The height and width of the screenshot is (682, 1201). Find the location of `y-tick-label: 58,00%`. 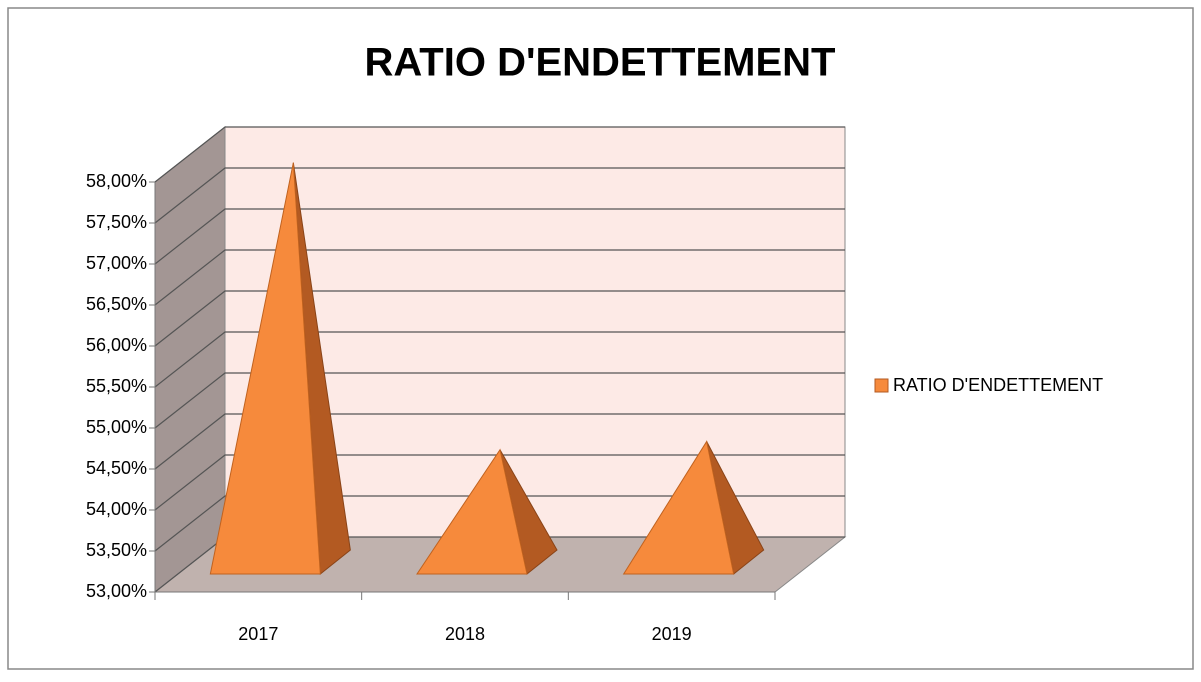

y-tick-label: 58,00% is located at coordinates (116, 181).